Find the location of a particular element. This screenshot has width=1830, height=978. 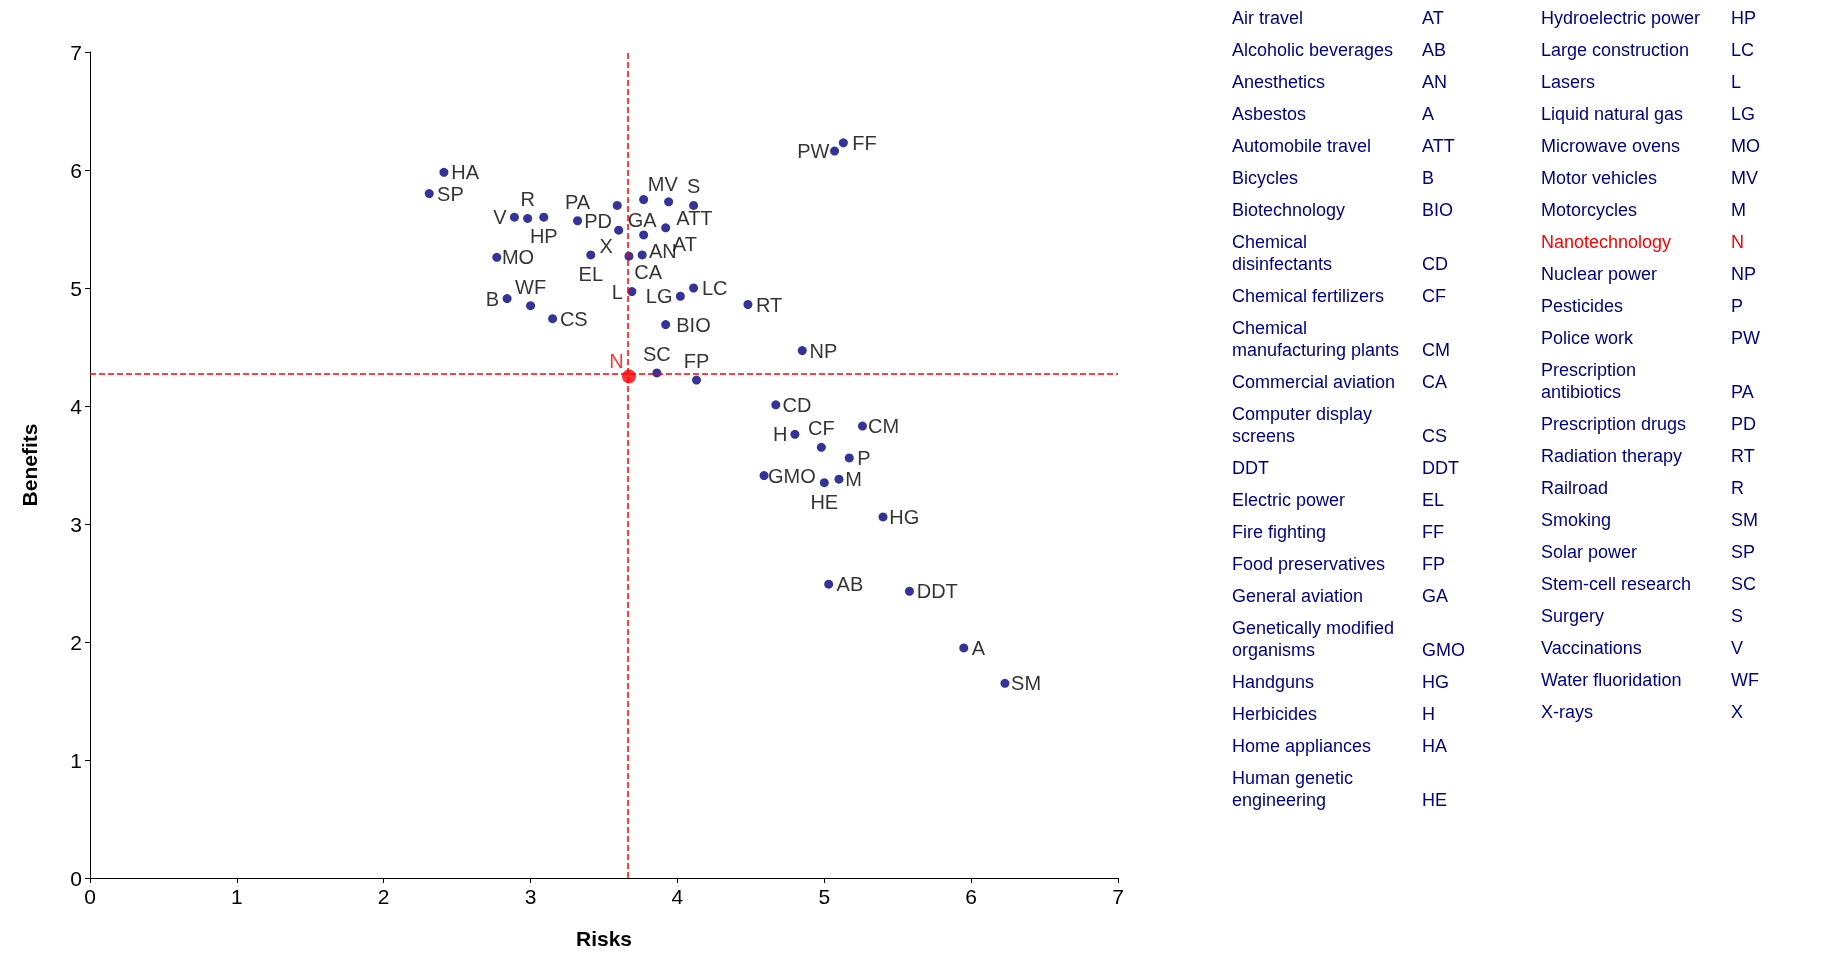

text: Liquid natural gas LG is located at coordinates (1648, 114).